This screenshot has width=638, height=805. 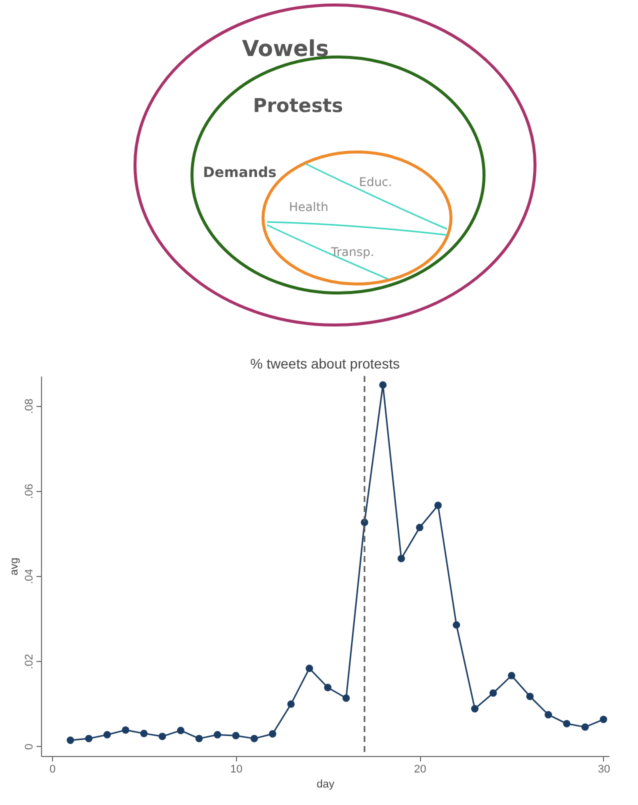 I want to click on text: Vowels, so click(x=285, y=49).